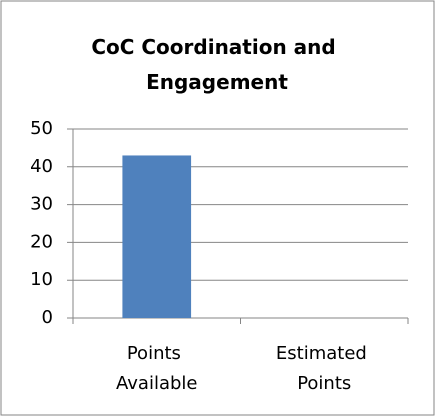  Describe the element at coordinates (41, 279) in the screenshot. I see `y-tick-label: 10` at that location.